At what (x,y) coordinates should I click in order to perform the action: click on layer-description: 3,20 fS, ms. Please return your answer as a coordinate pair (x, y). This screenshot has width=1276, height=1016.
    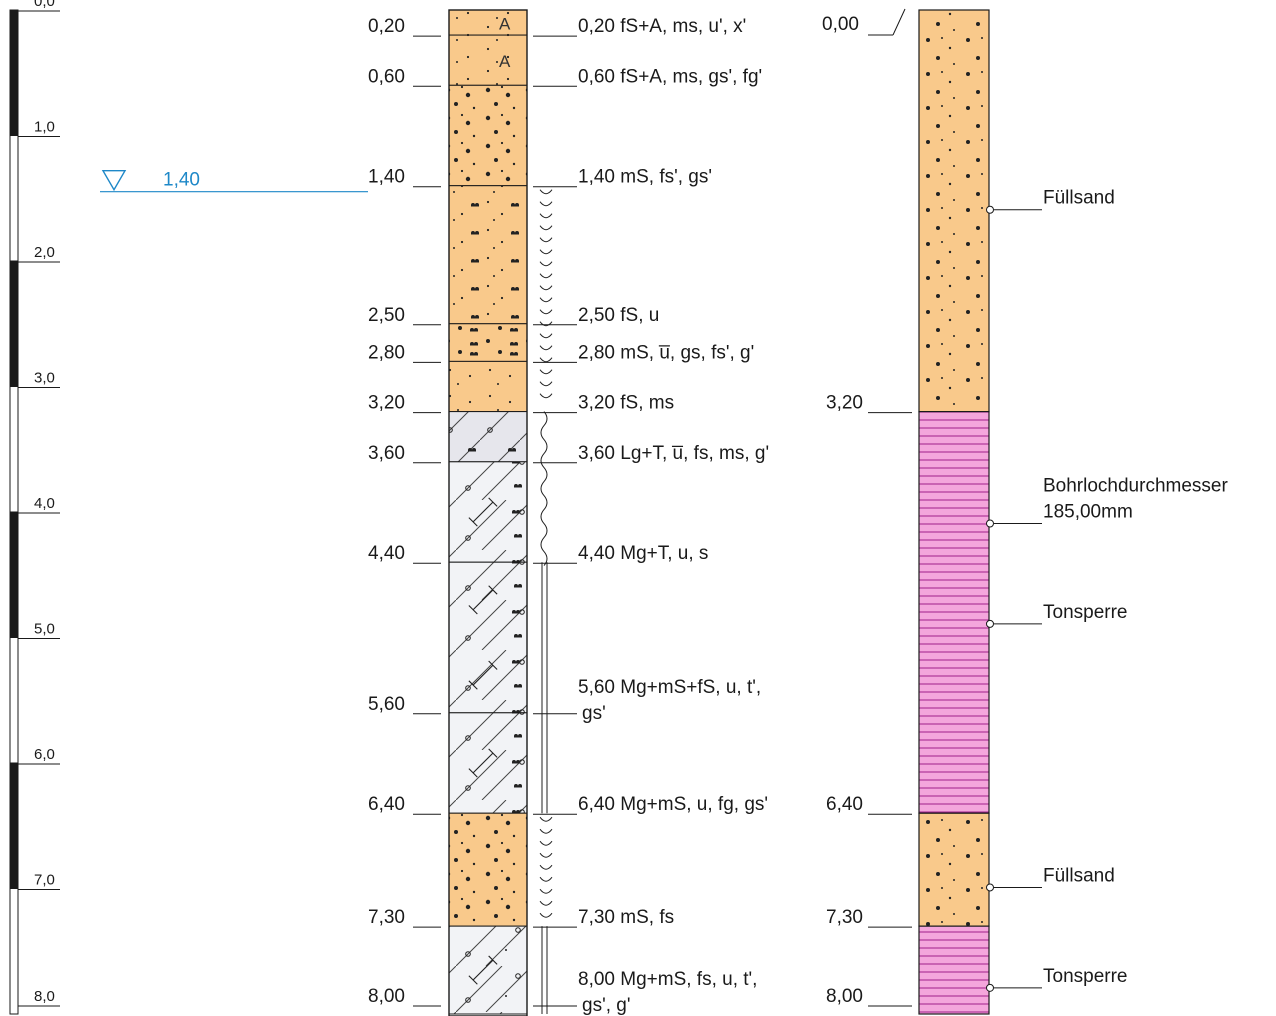
    Looking at the image, I should click on (626, 403).